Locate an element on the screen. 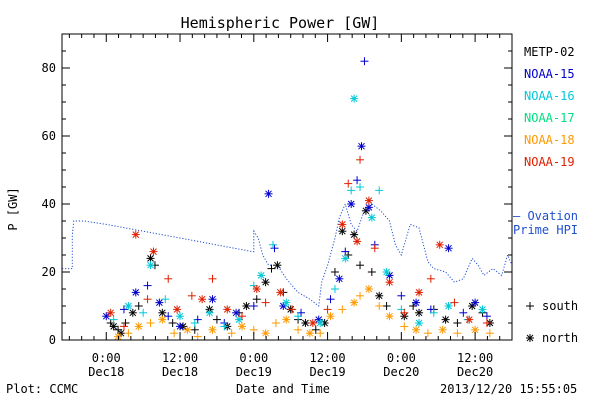  x-tick-label-time: 0:00 is located at coordinates (253, 358).